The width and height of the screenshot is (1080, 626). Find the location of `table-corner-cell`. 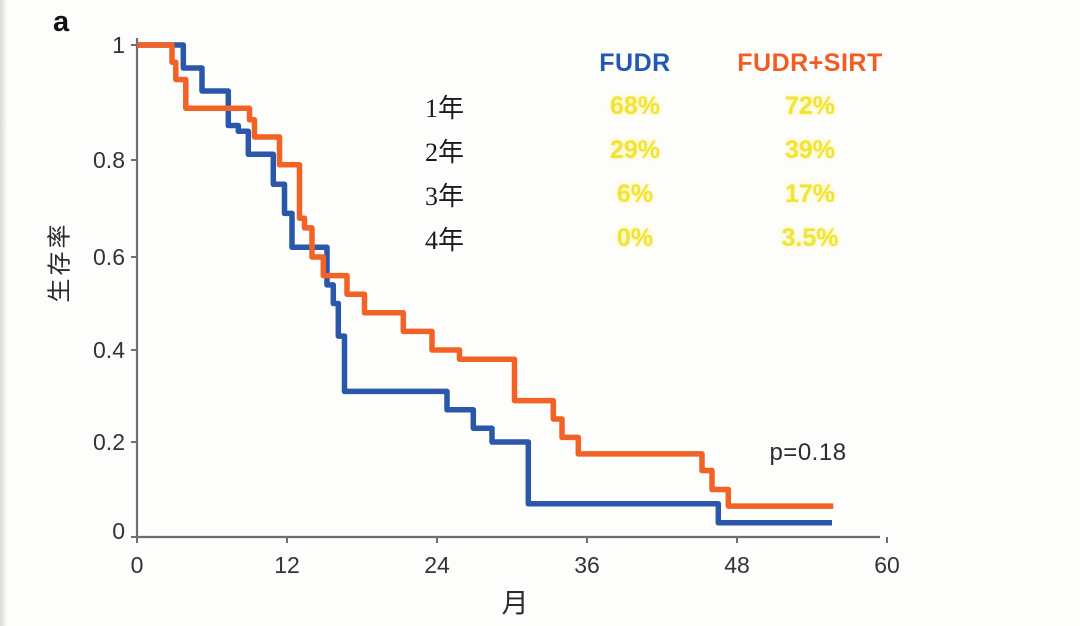

table-corner-cell is located at coordinates (477, 63).